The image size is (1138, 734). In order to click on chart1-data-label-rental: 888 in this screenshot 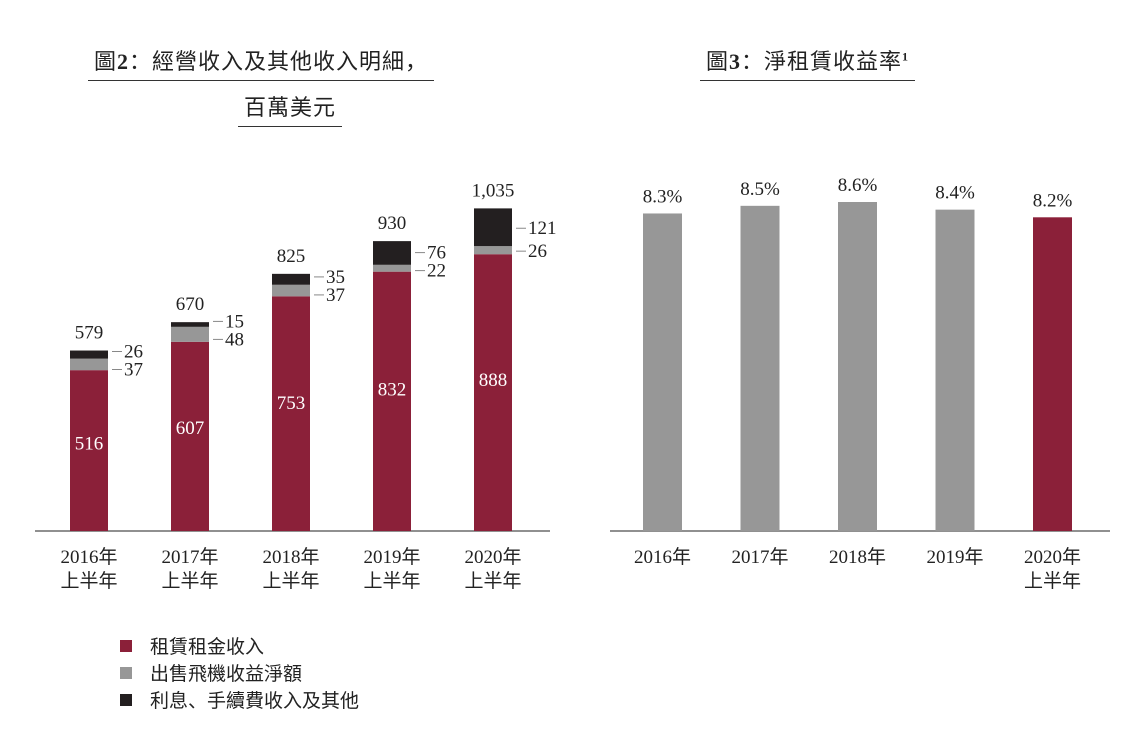, I will do `click(493, 380)`.